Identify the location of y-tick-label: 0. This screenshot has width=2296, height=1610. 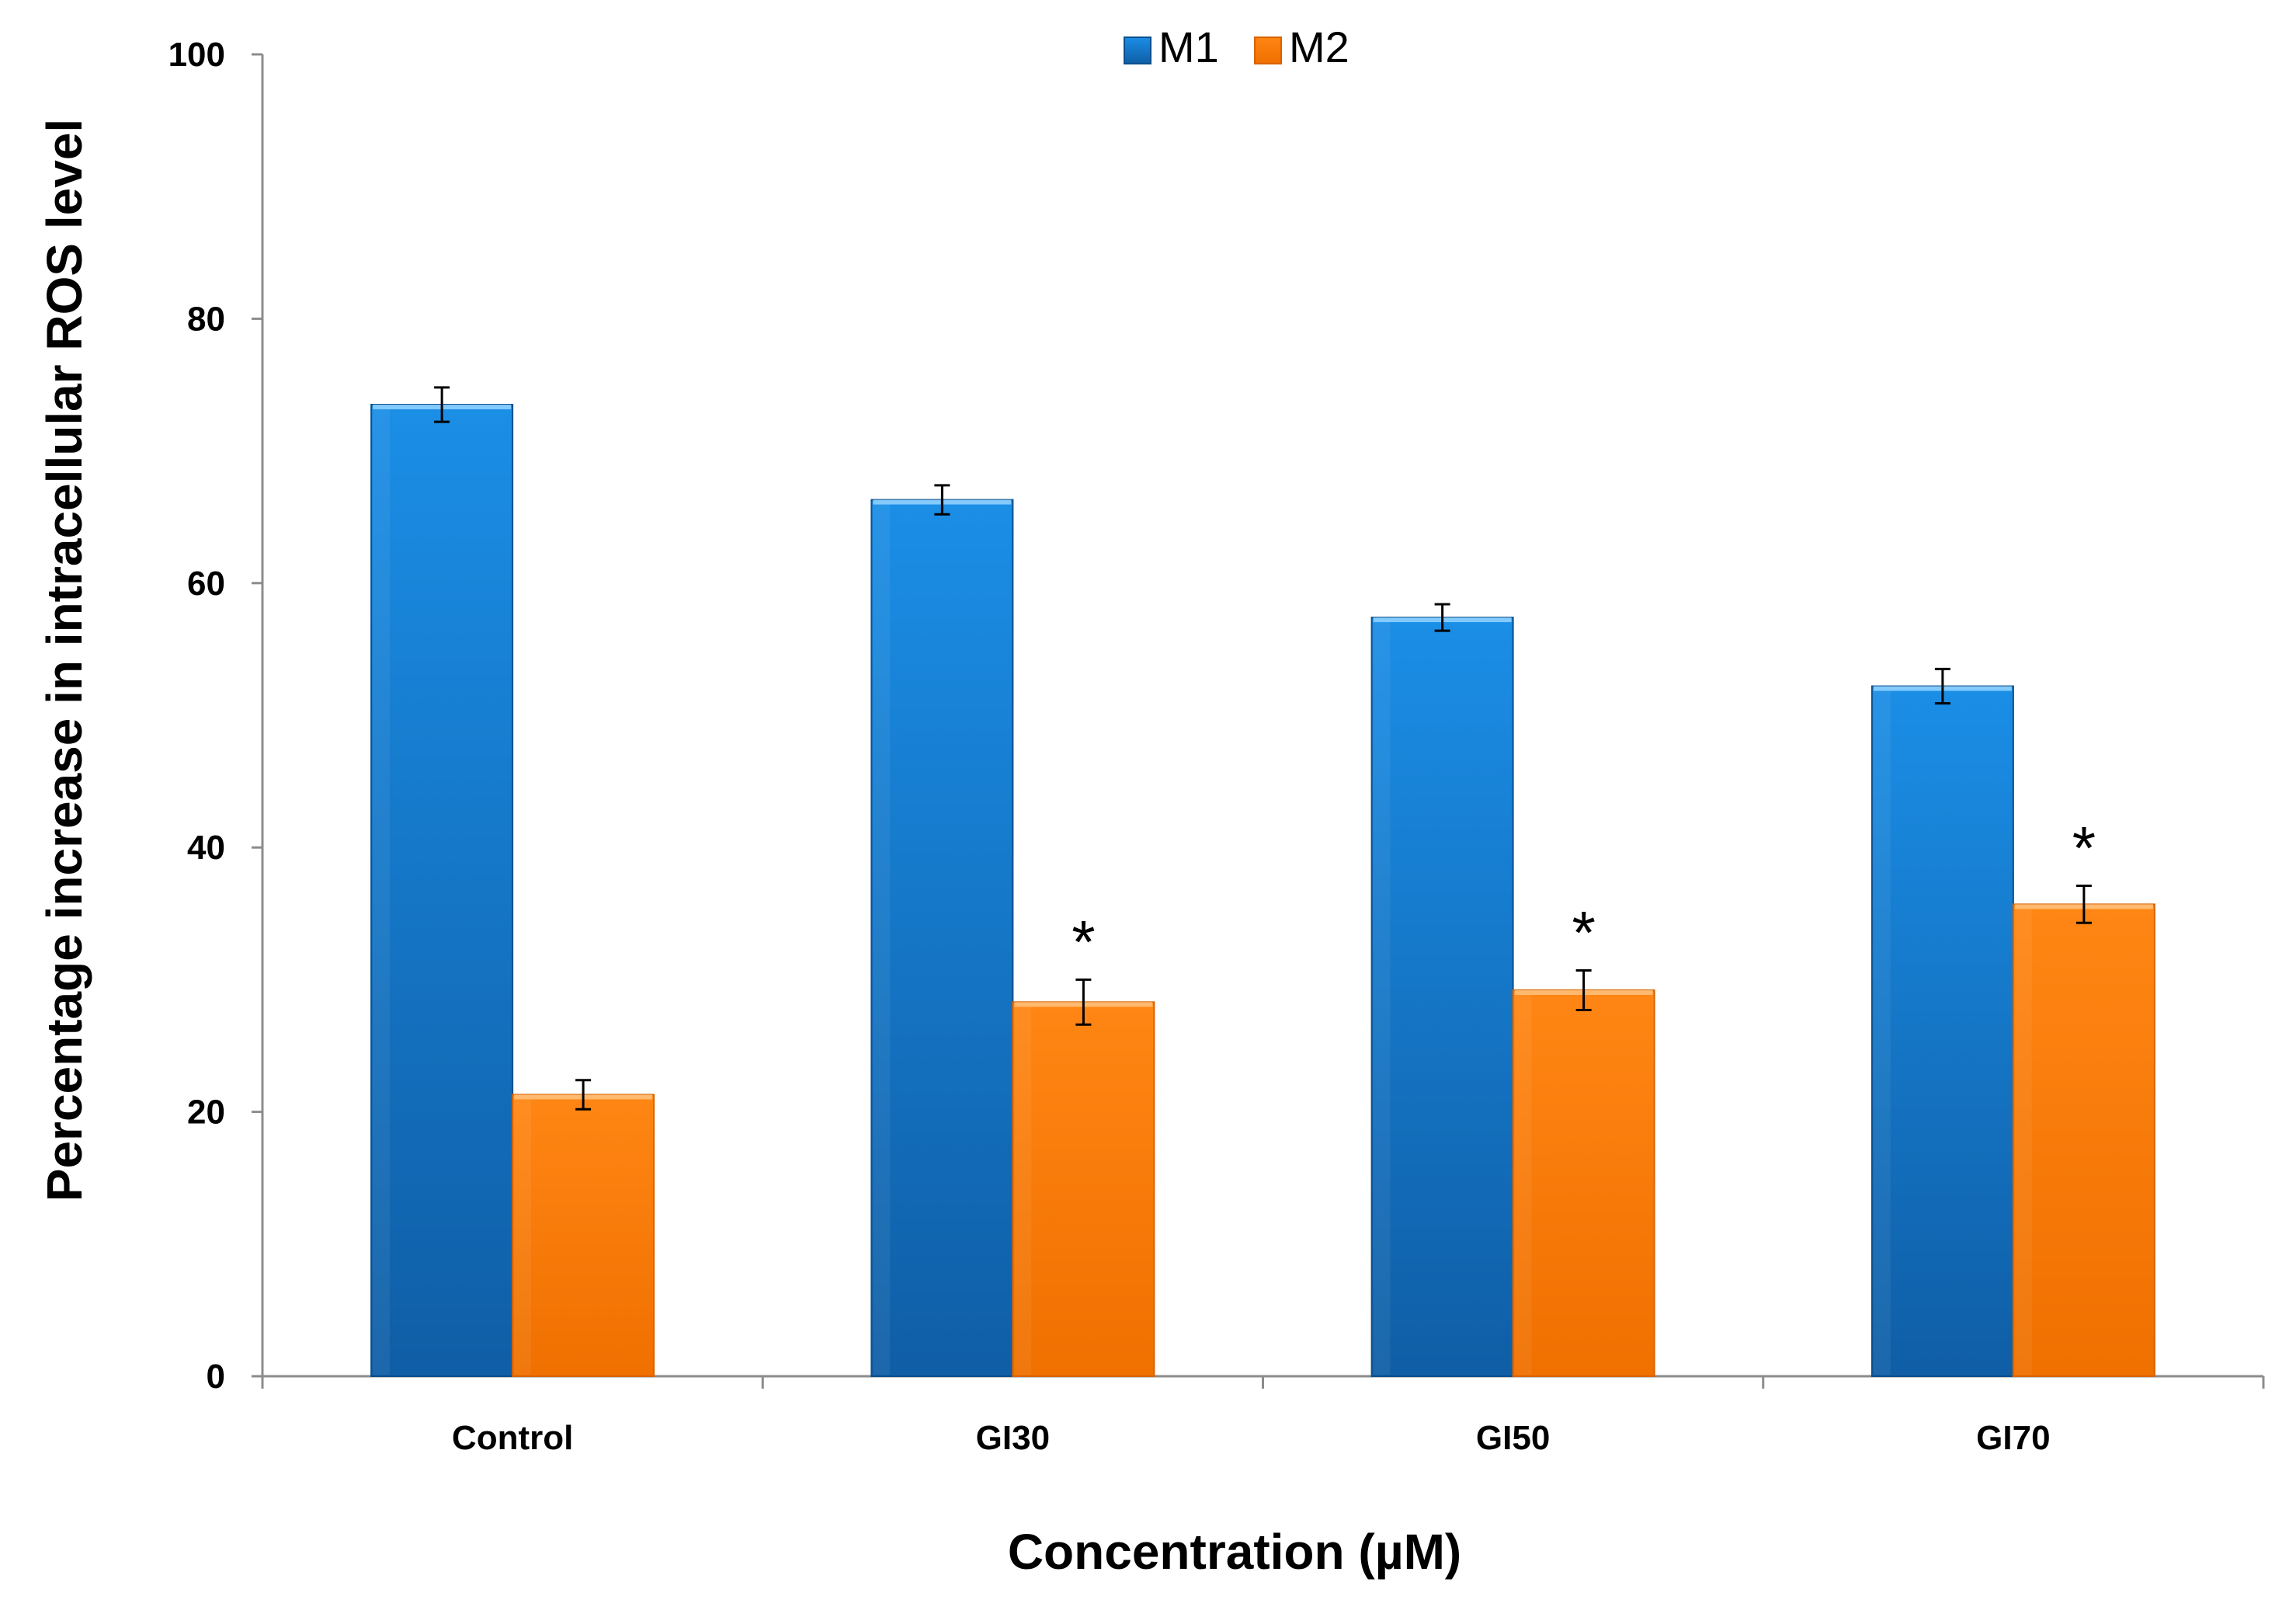
(216, 1377).